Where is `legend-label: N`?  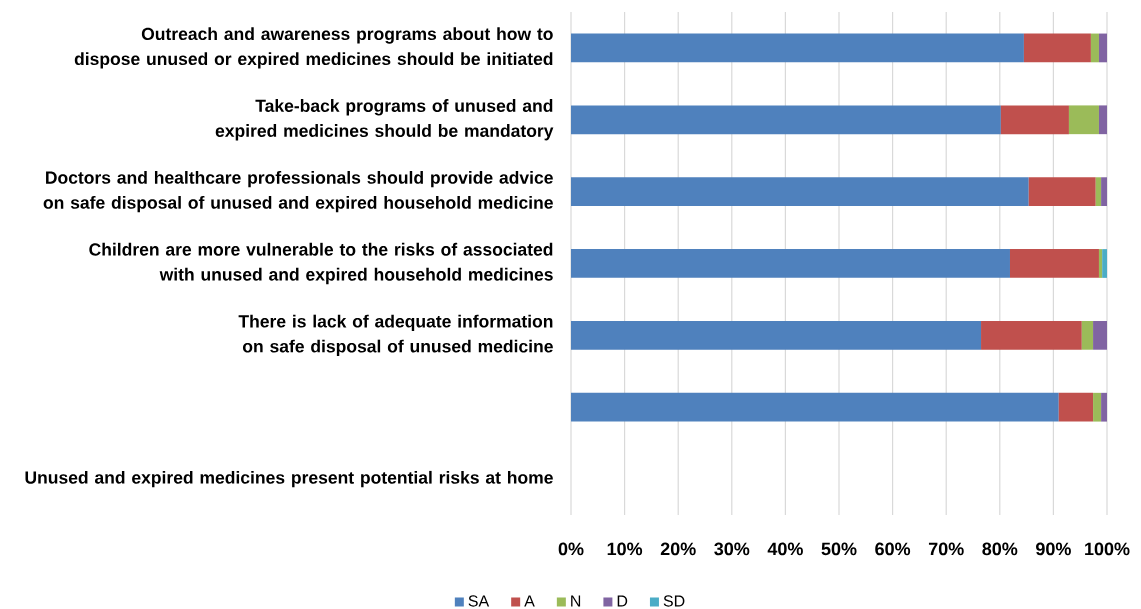
legend-label: N is located at coordinates (576, 601).